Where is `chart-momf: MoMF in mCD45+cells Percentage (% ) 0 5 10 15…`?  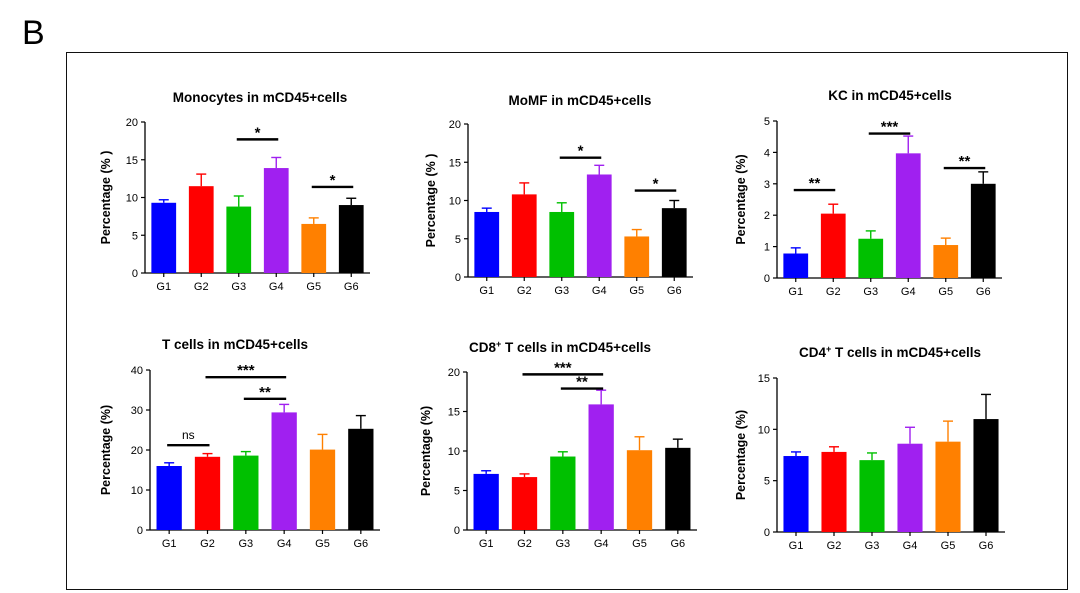
chart-momf: MoMF in mCD45+cells Percentage (% ) 0 5 10 15… is located at coordinates (558, 195).